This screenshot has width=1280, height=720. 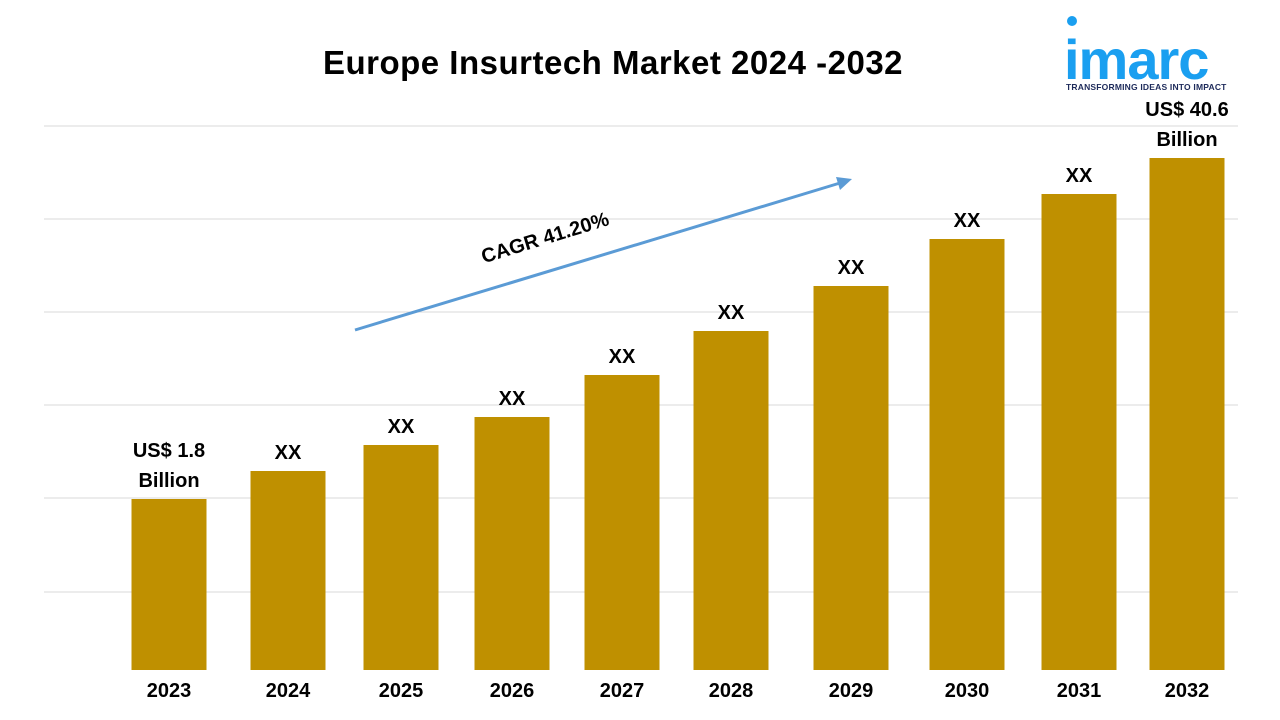 What do you see at coordinates (512, 399) in the screenshot?
I see `data-label-2026: XX` at bounding box center [512, 399].